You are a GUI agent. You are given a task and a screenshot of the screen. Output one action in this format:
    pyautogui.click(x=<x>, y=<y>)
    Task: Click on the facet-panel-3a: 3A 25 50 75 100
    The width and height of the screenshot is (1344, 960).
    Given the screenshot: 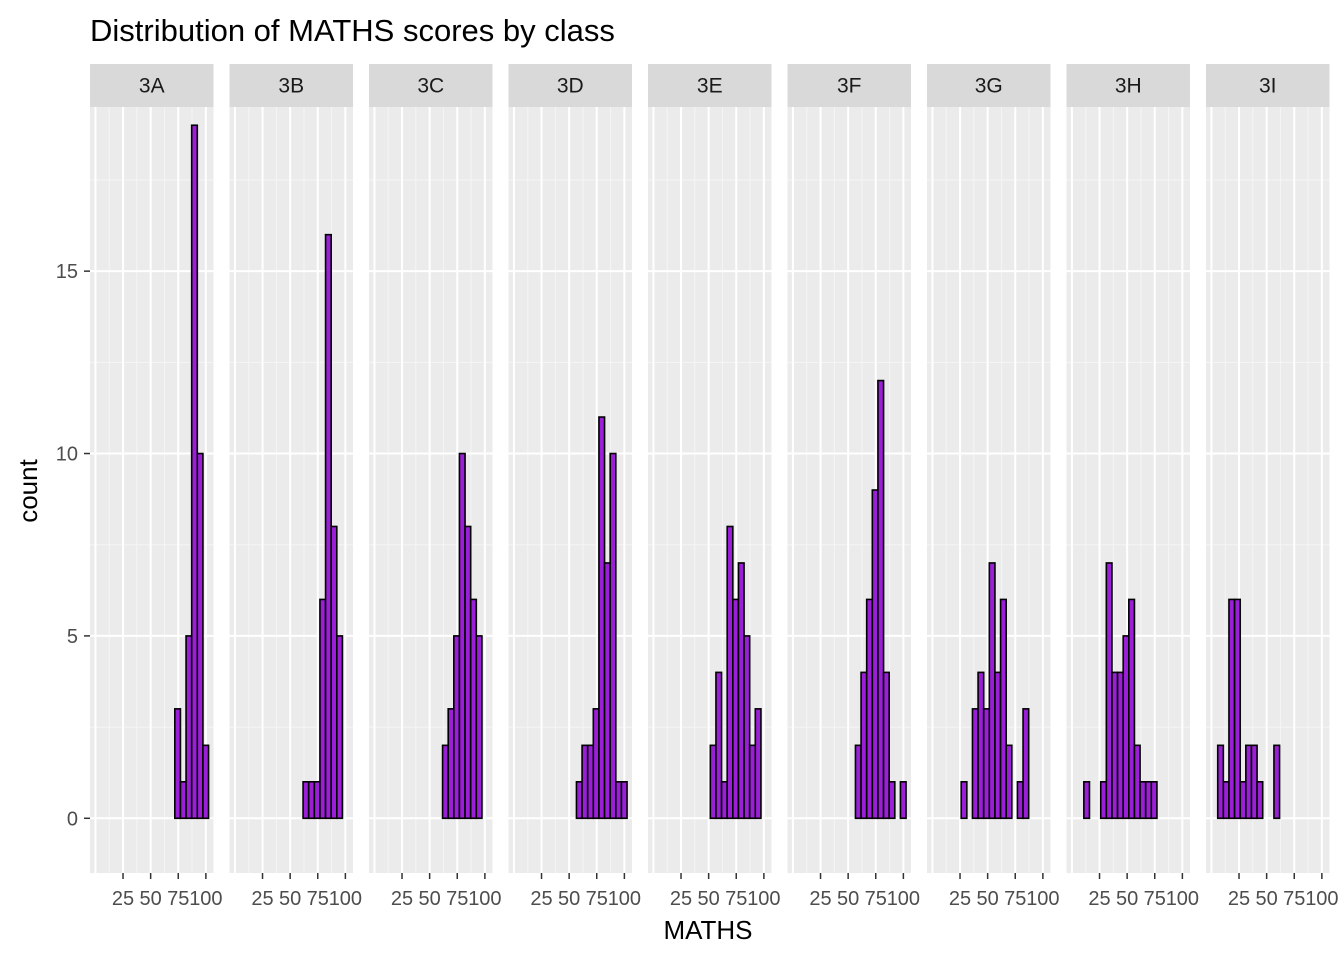 What is the action you would take?
    pyautogui.click(x=156, y=487)
    